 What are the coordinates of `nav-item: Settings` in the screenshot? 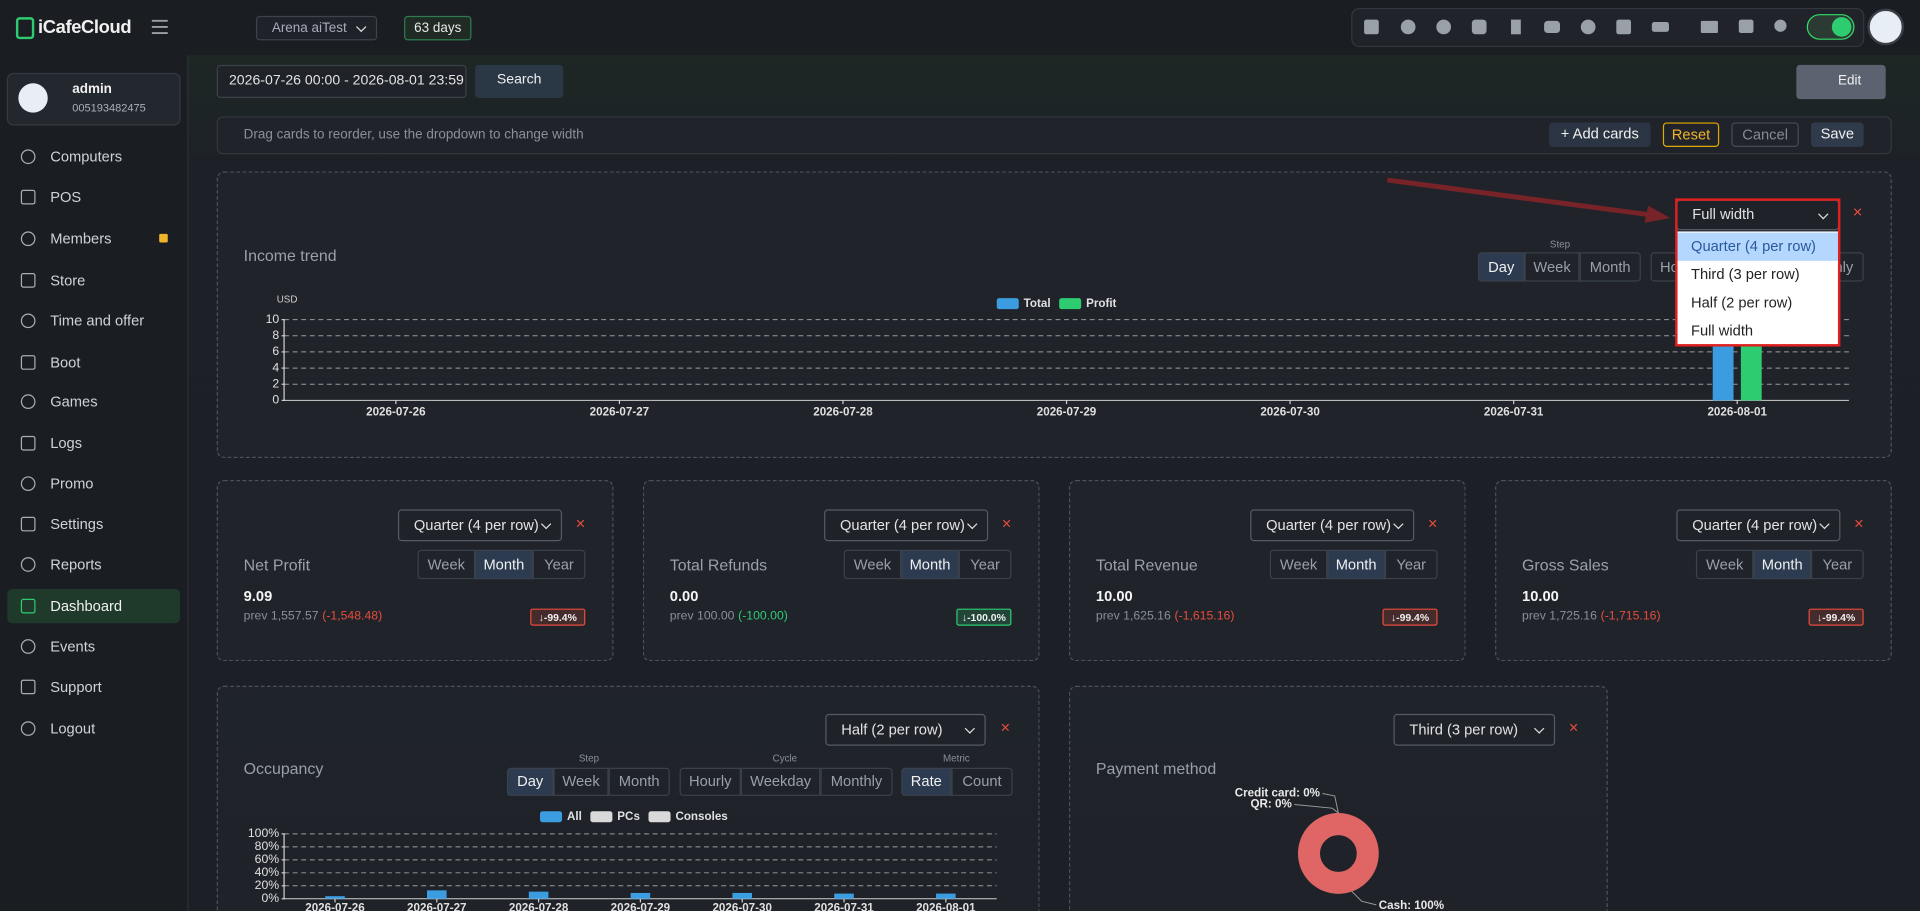 It's located at (77, 524).